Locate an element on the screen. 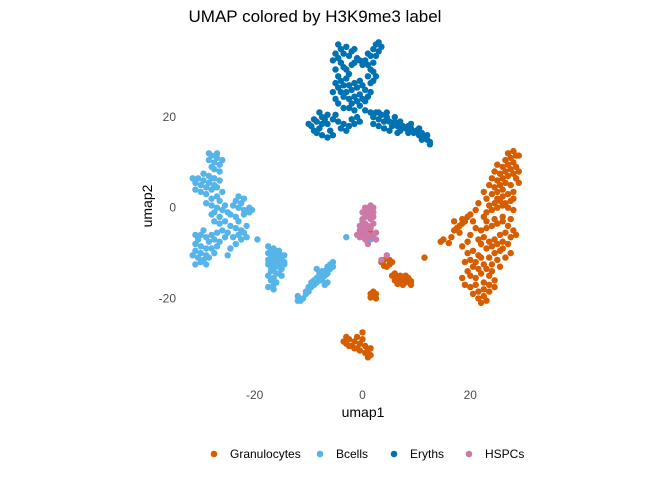  chart-title: UMAP colored by H3K9me3 label is located at coordinates (315, 16).